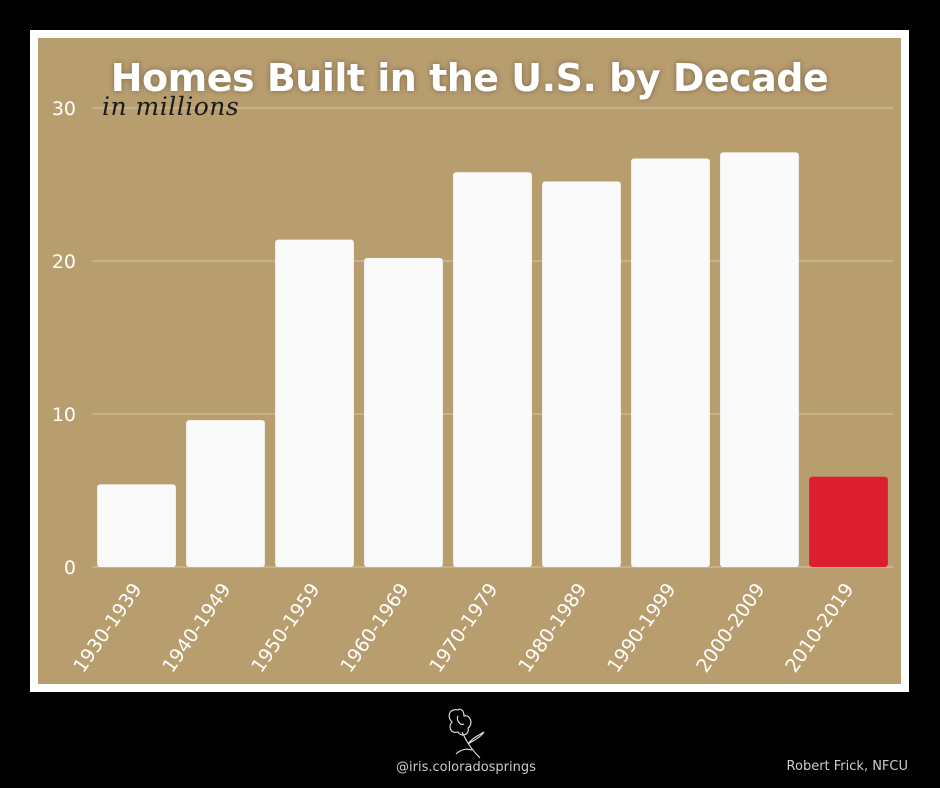  Describe the element at coordinates (819, 627) in the screenshot. I see `x-tick-label: 2010-2019` at that location.